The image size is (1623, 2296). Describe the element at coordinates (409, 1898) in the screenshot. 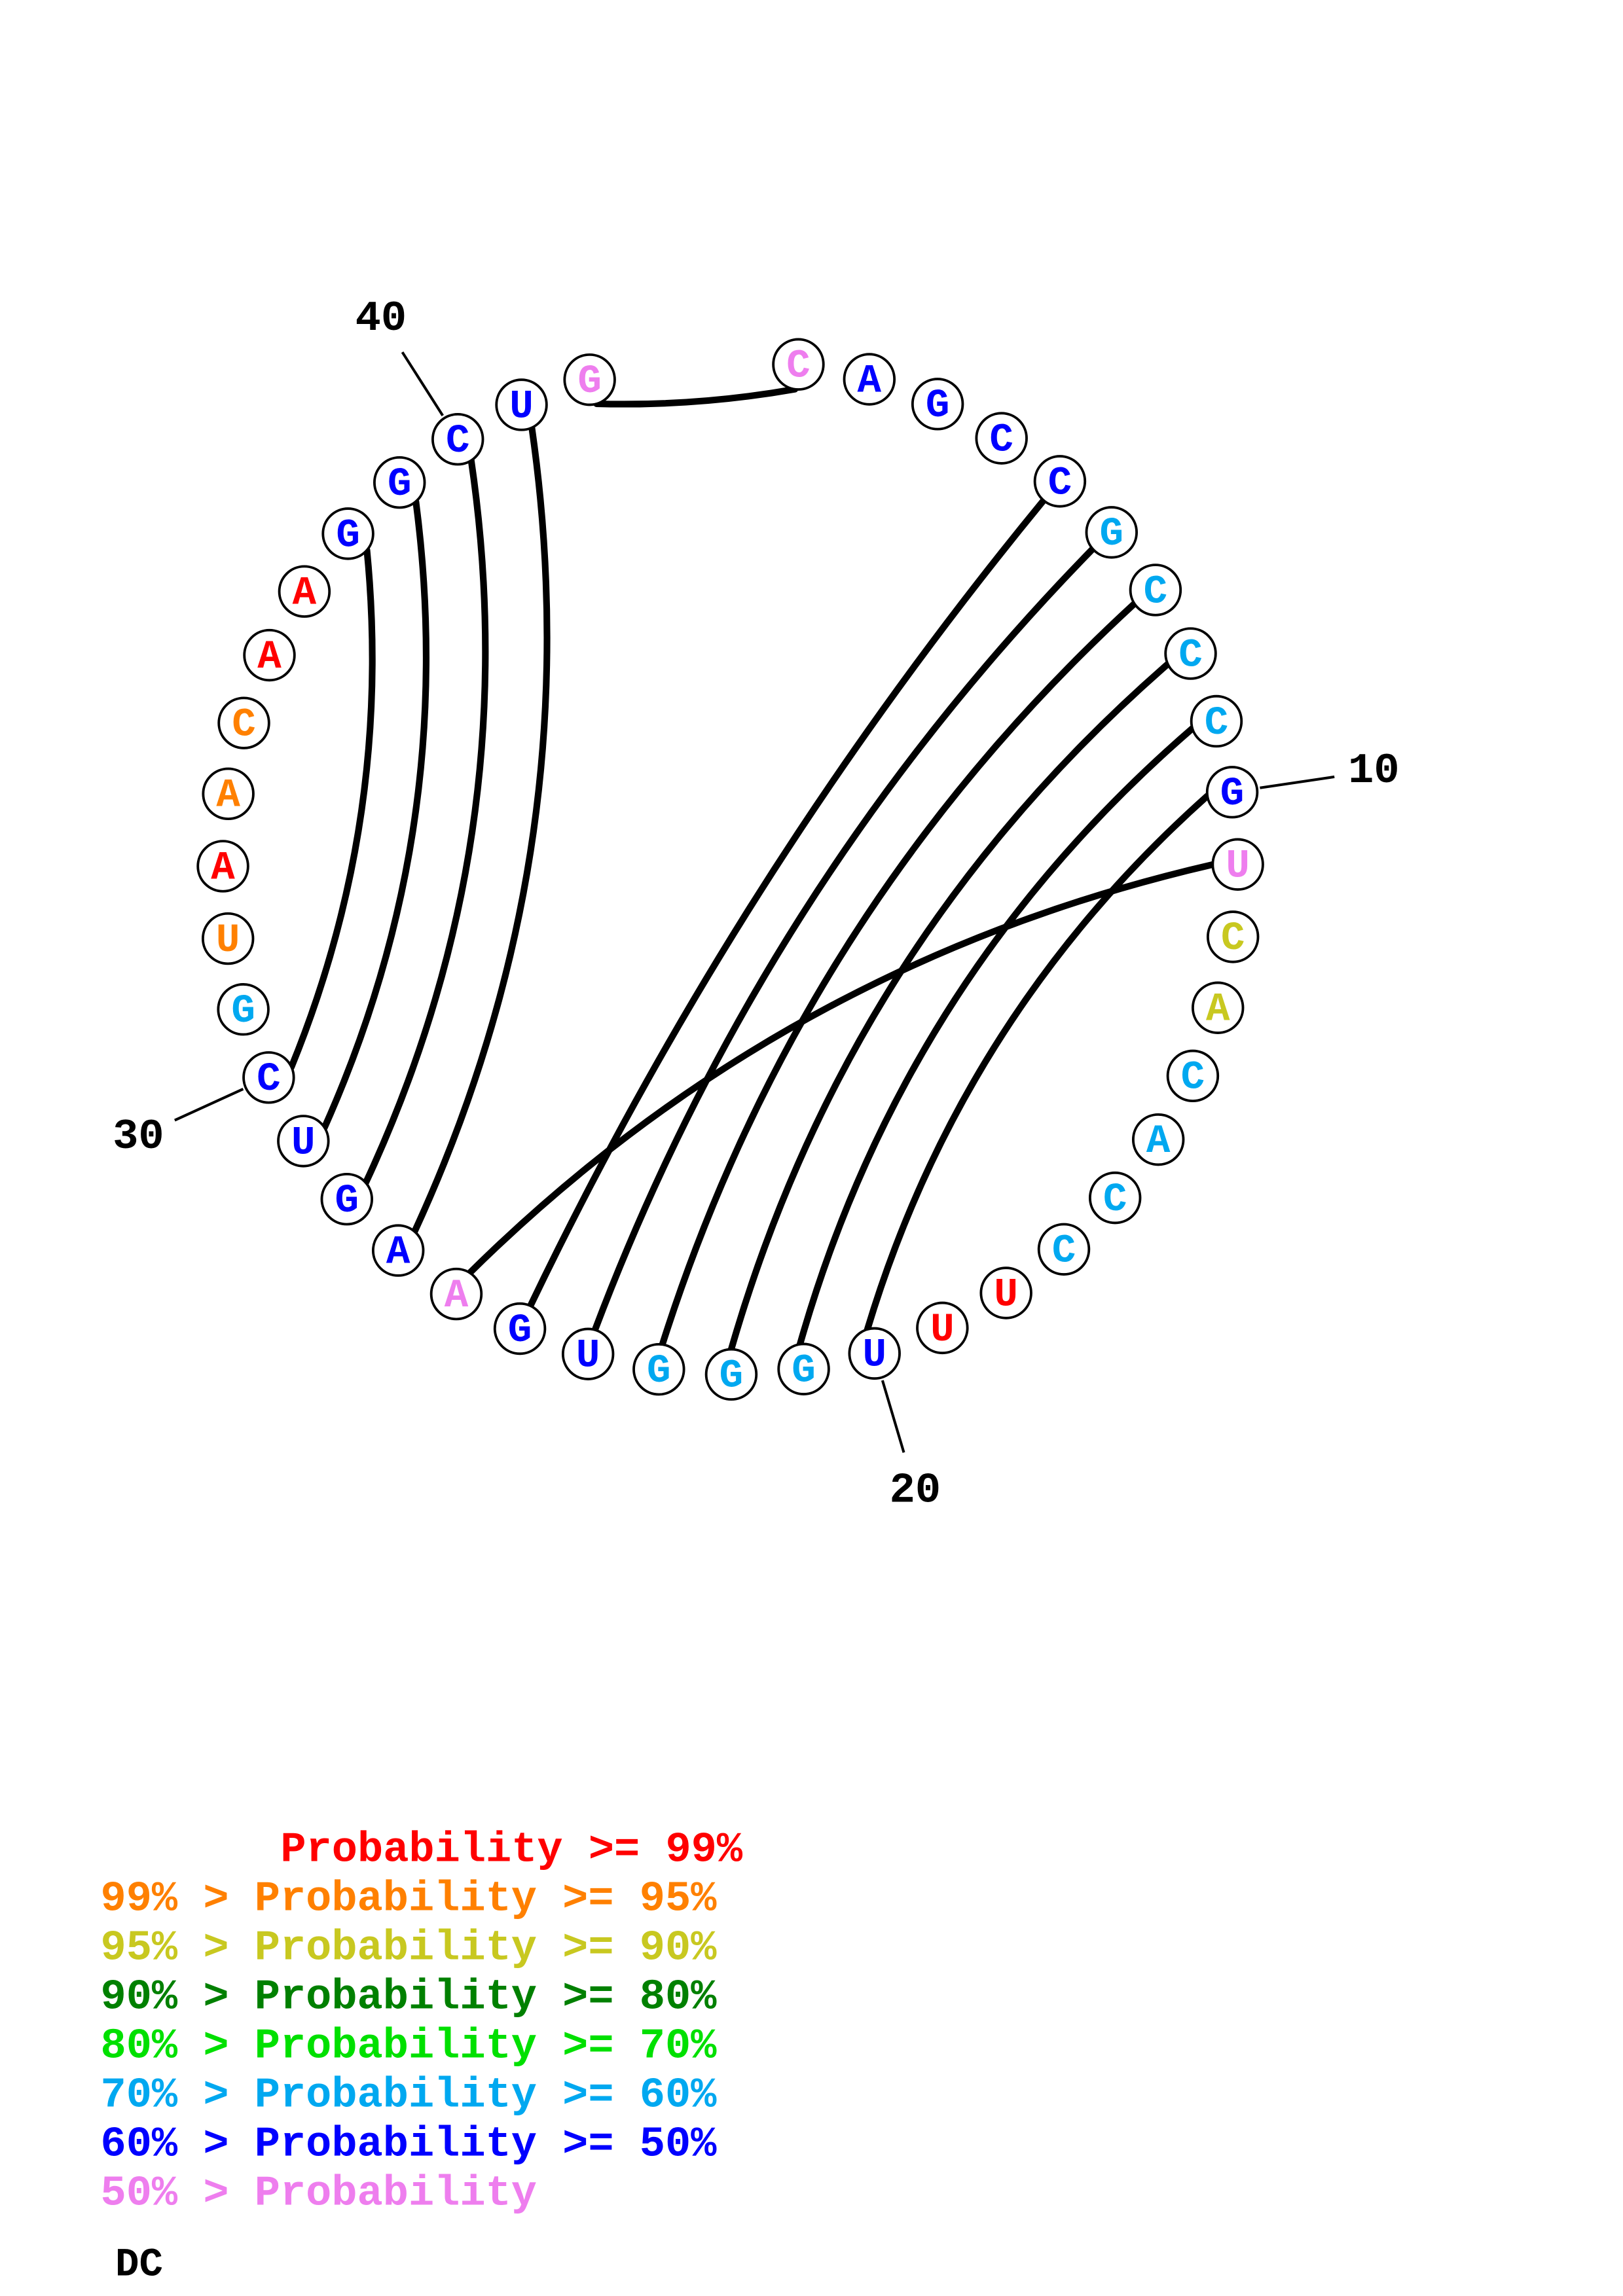

I see `legend-row: 99% > Probability >= 95%` at that location.